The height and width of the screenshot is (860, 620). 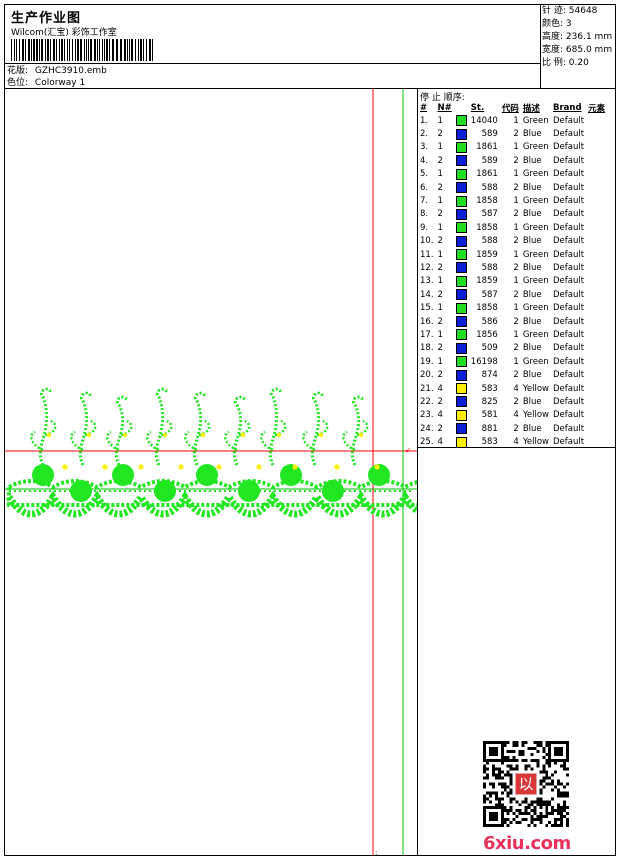 What do you see at coordinates (489, 348) in the screenshot?
I see `row-stitches: 509` at bounding box center [489, 348].